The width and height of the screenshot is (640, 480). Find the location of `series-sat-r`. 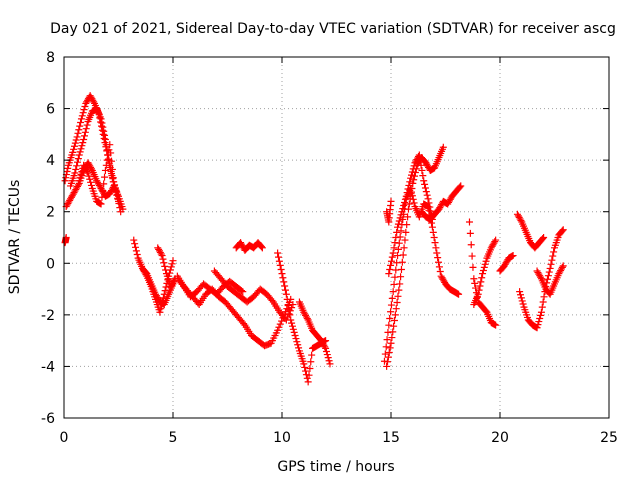

series-sat-r is located at coordinates (389, 211).